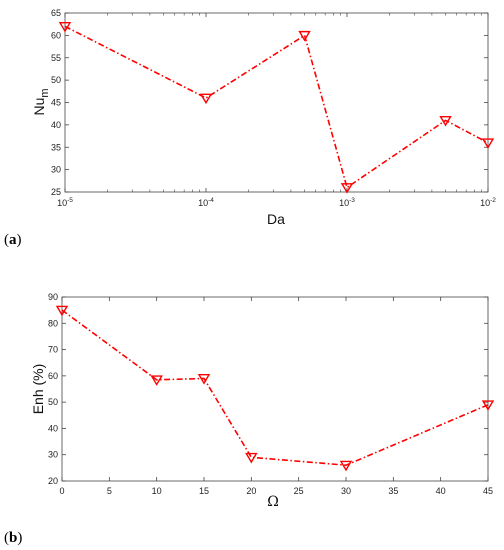 This screenshot has height=550, width=504. Describe the element at coordinates (211, 200) in the screenshot. I see `x-tick-label-exp: -4` at that location.